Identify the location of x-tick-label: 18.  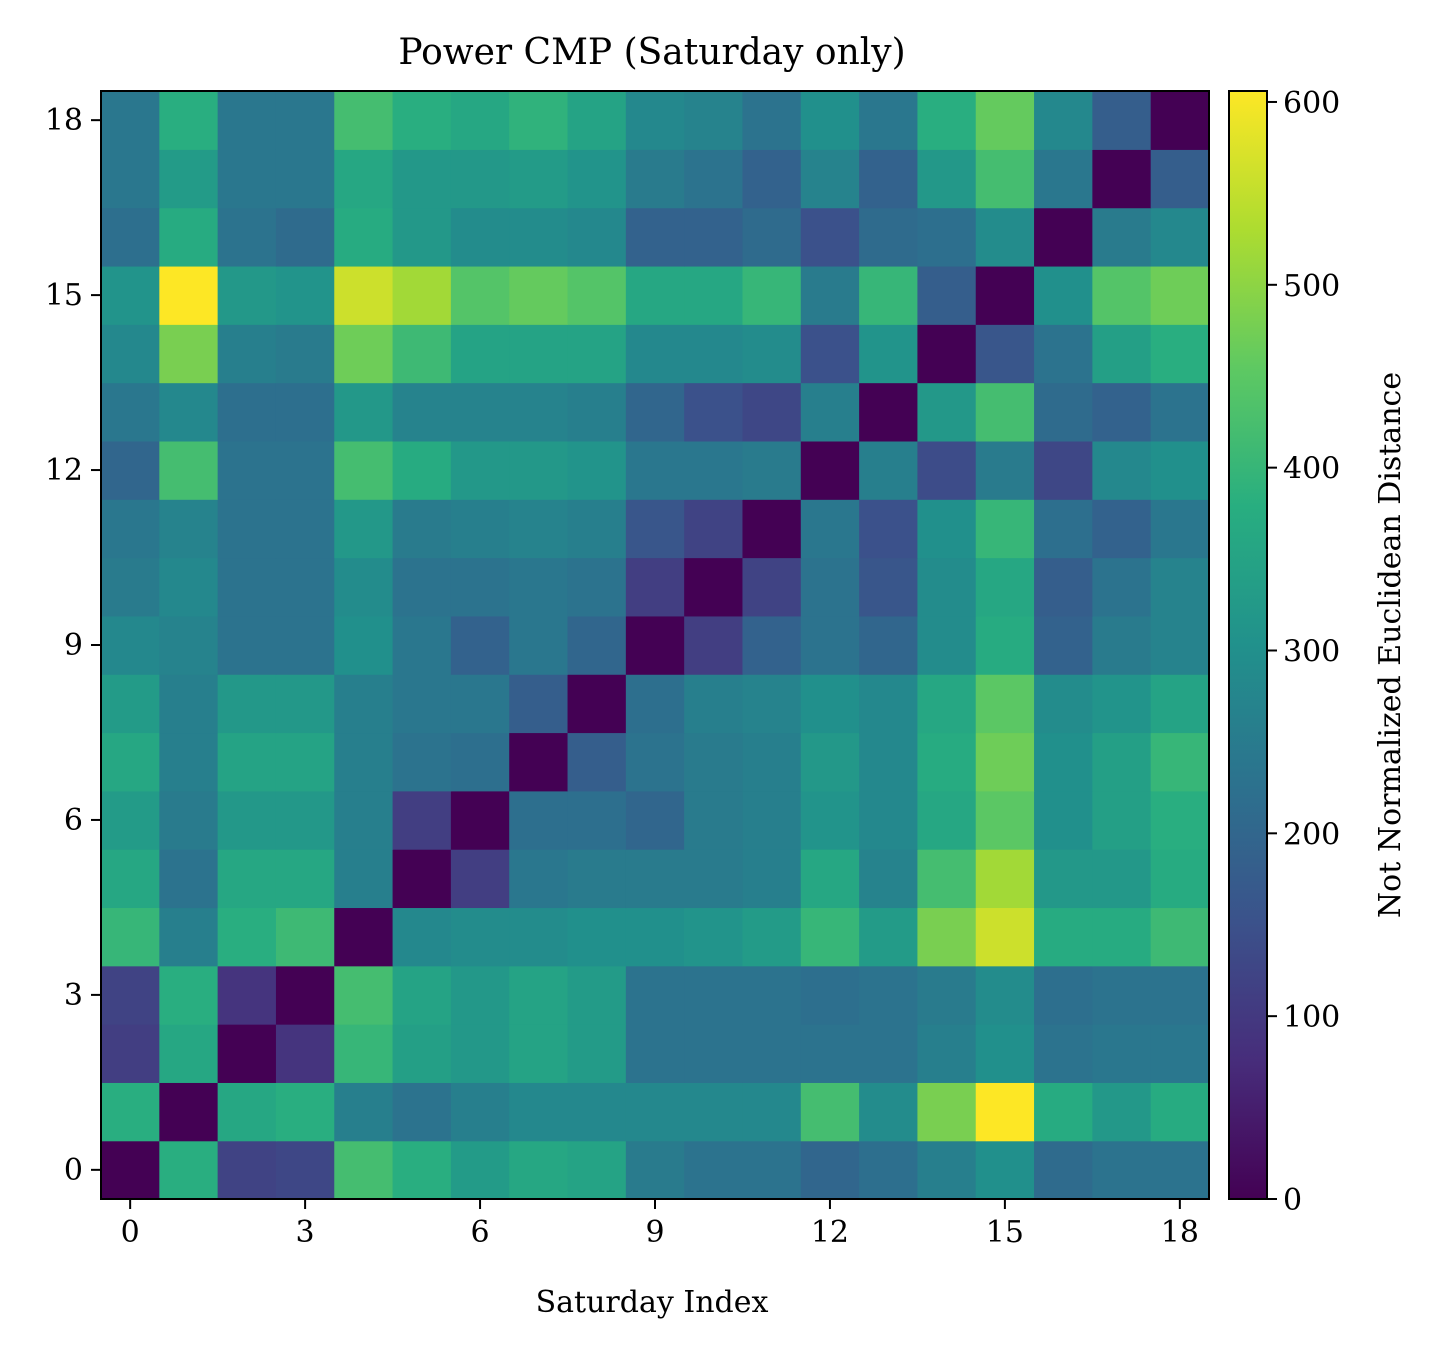
(1180, 1232).